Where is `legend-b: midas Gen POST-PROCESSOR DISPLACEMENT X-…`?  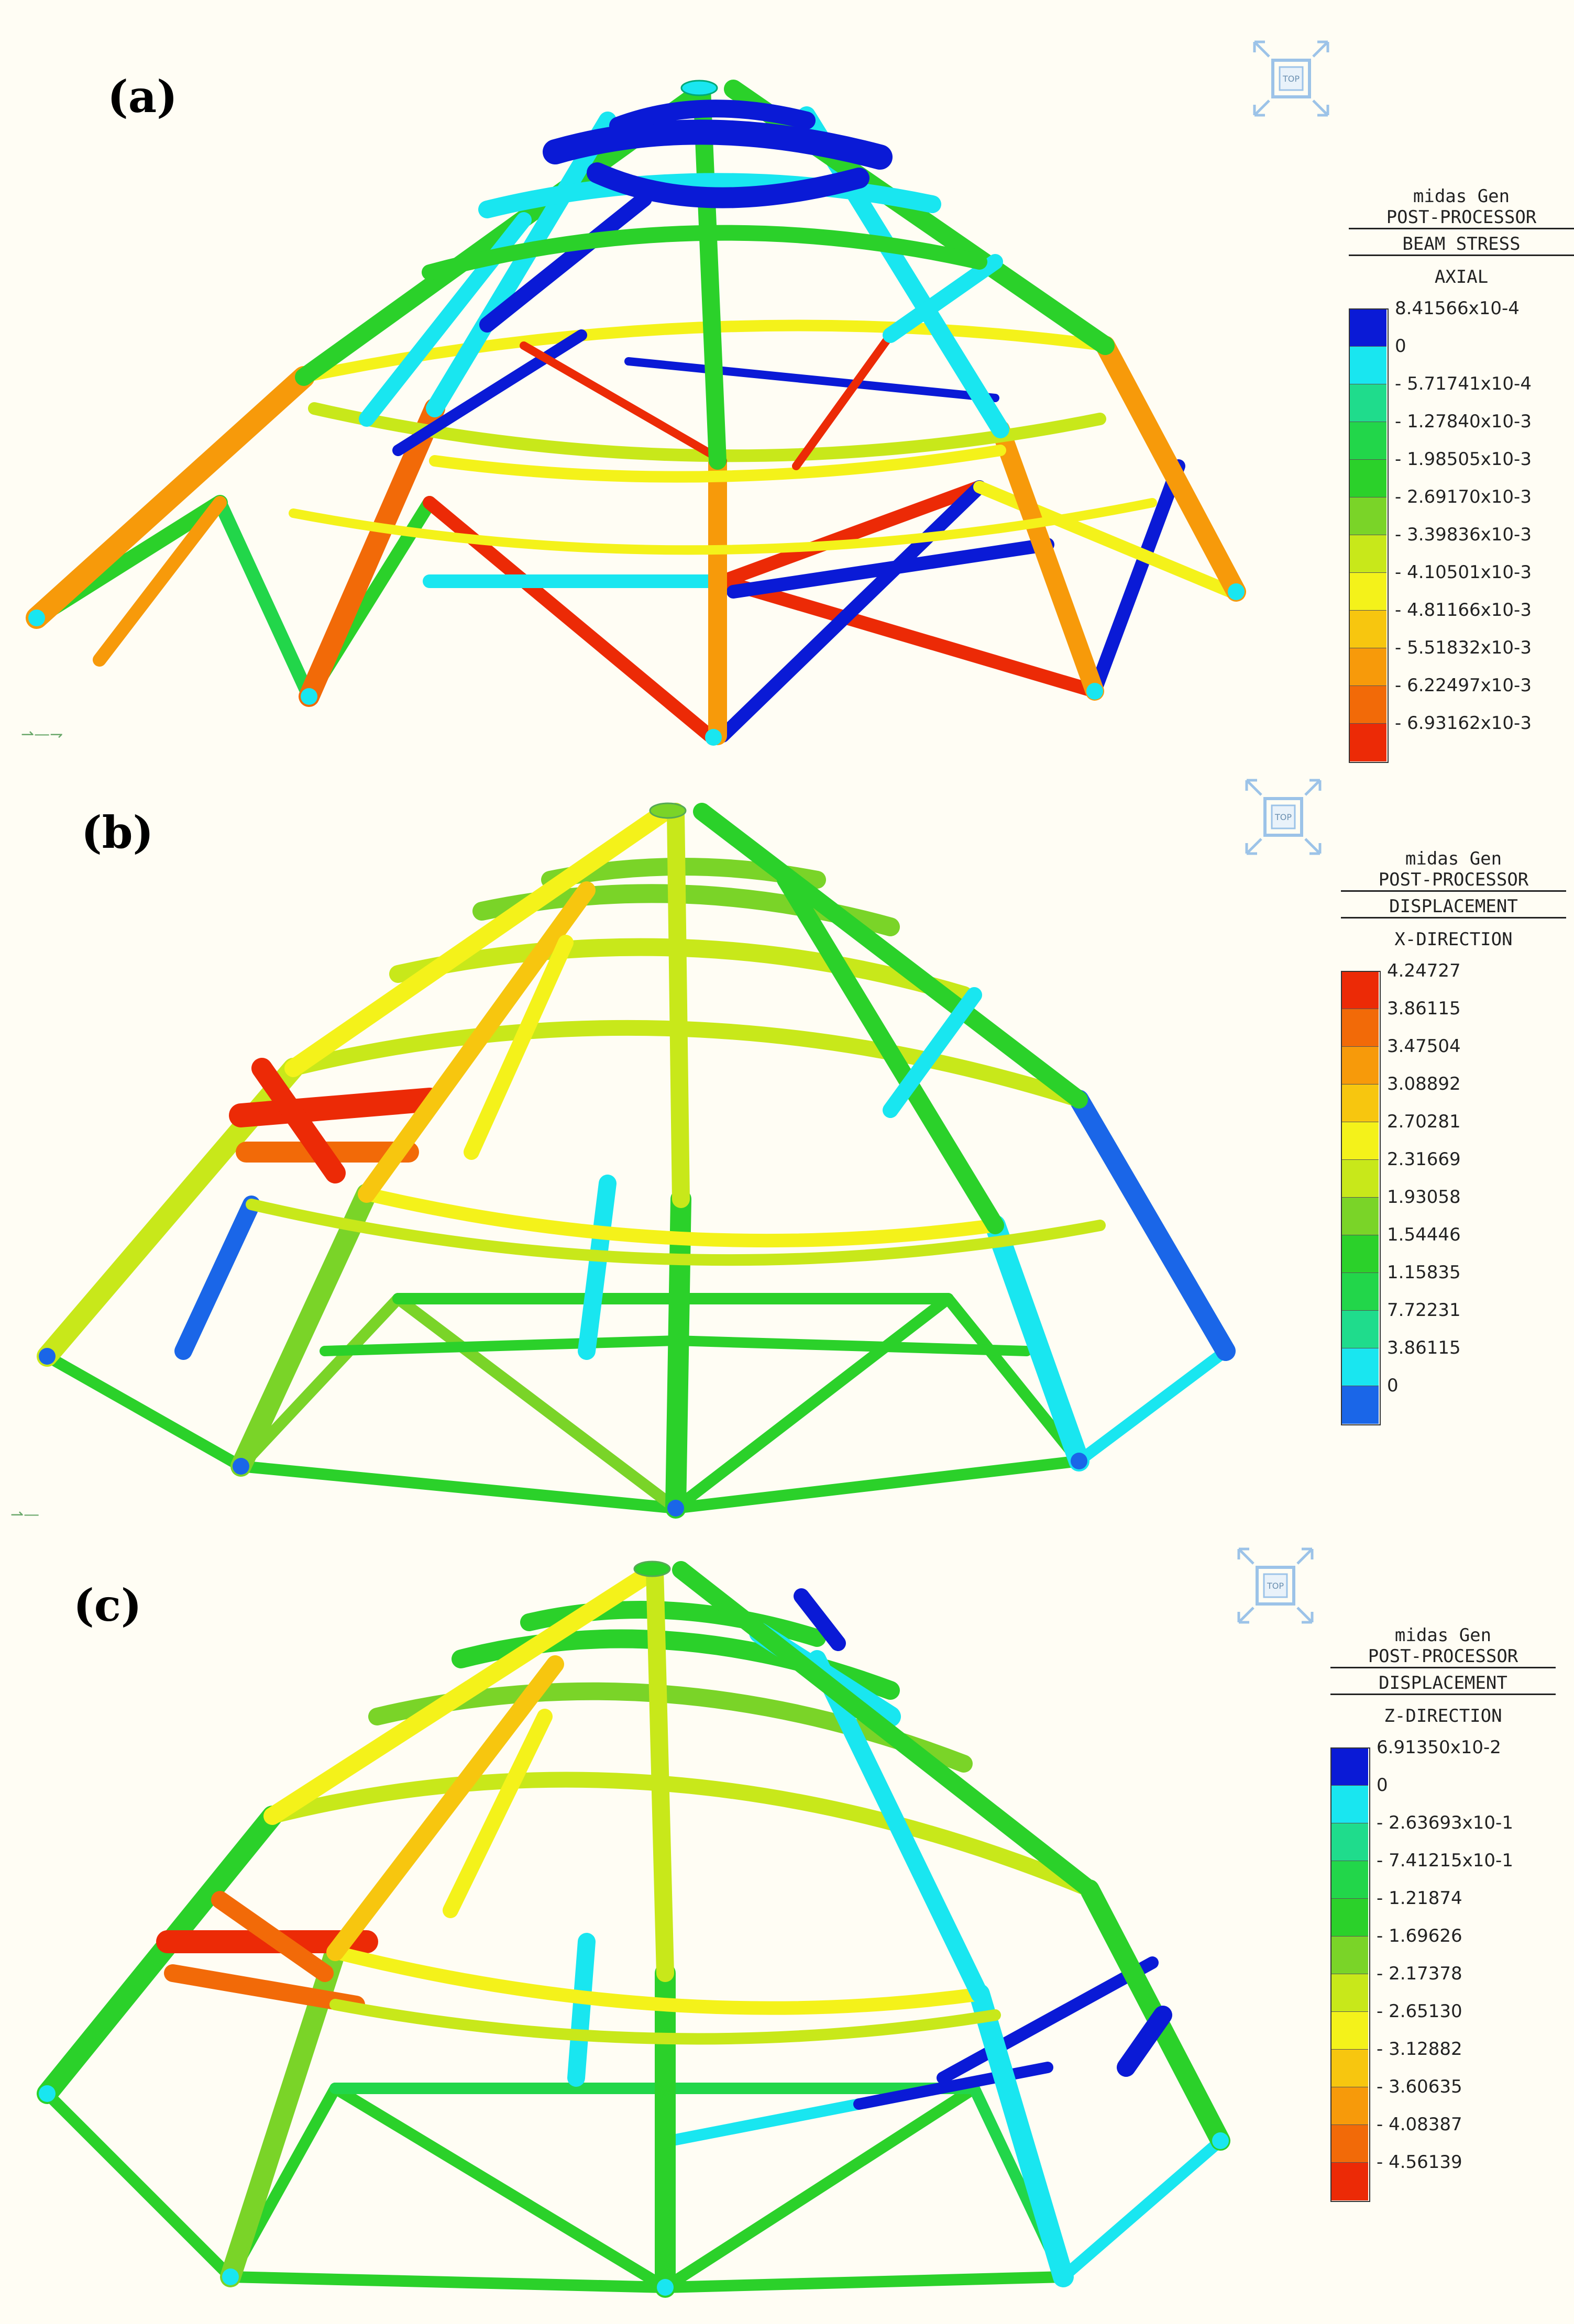 legend-b: midas Gen POST-PROCESSOR DISPLACEMENT X-… is located at coordinates (1453, 1136).